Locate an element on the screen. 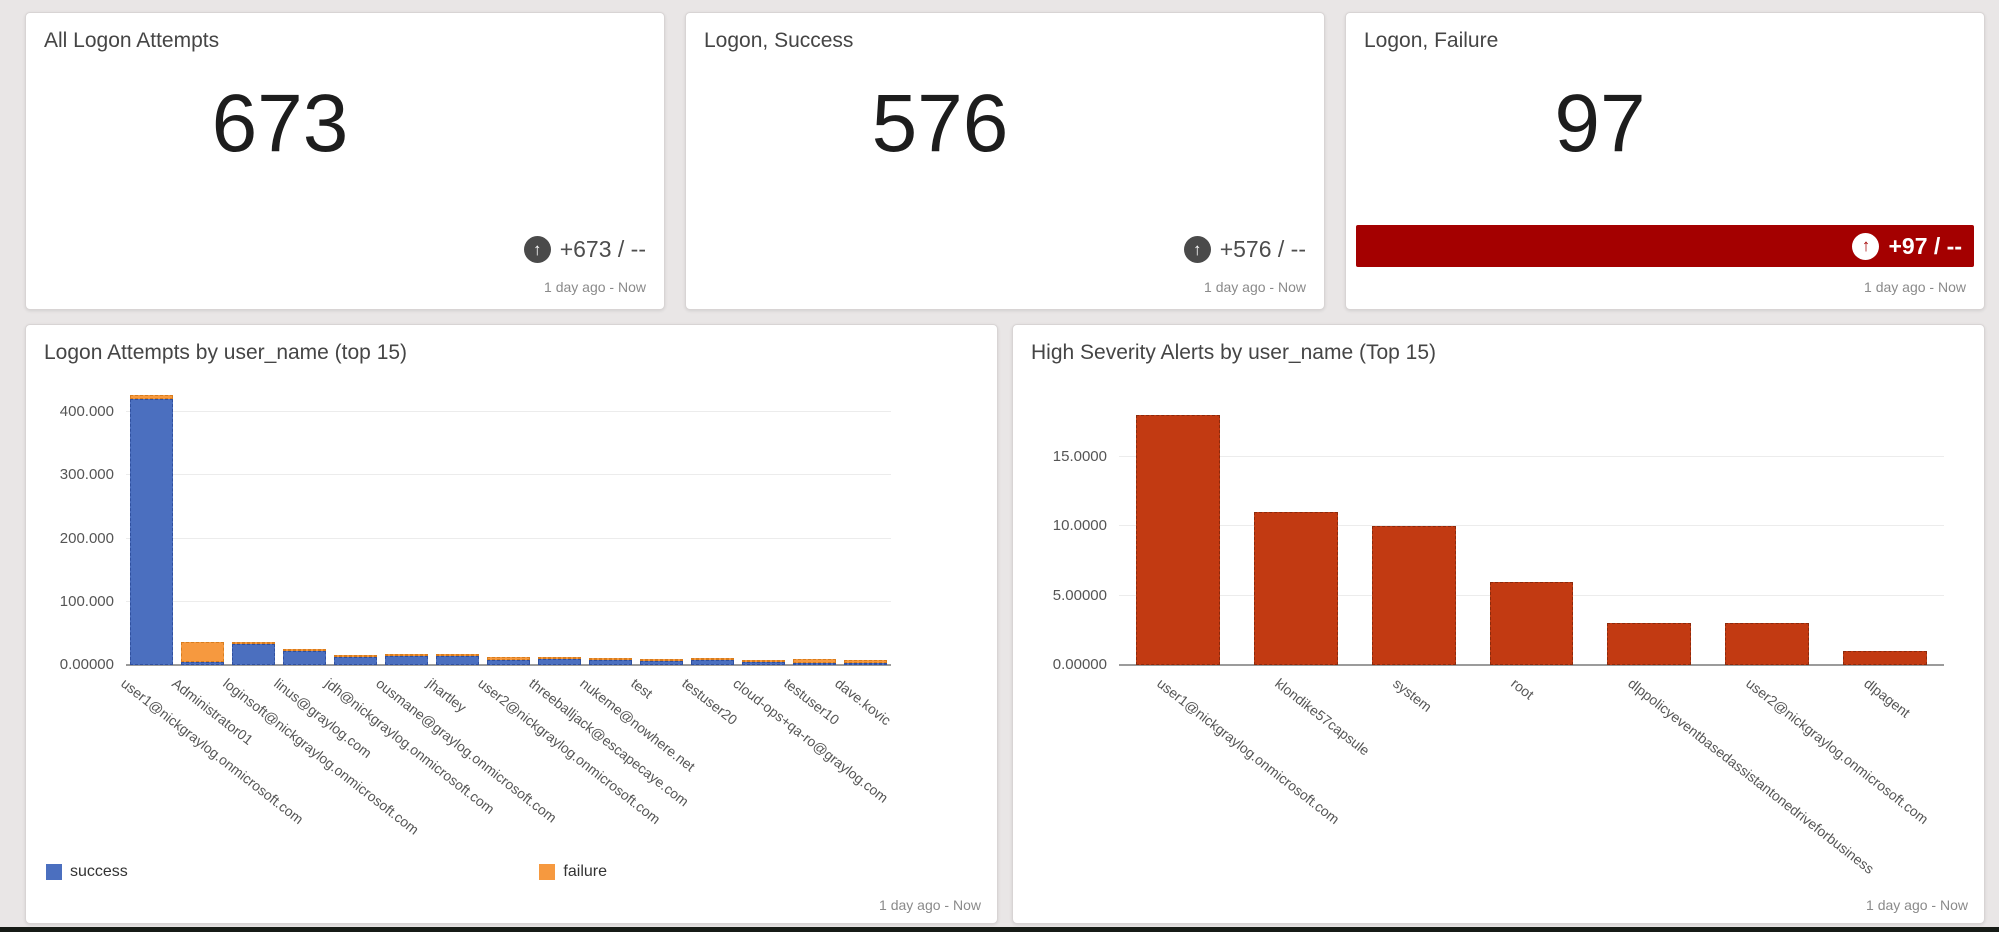 The image size is (1999, 932). bar-failure-cloud-ops+qa-ro@graylog.com is located at coordinates (763, 661).